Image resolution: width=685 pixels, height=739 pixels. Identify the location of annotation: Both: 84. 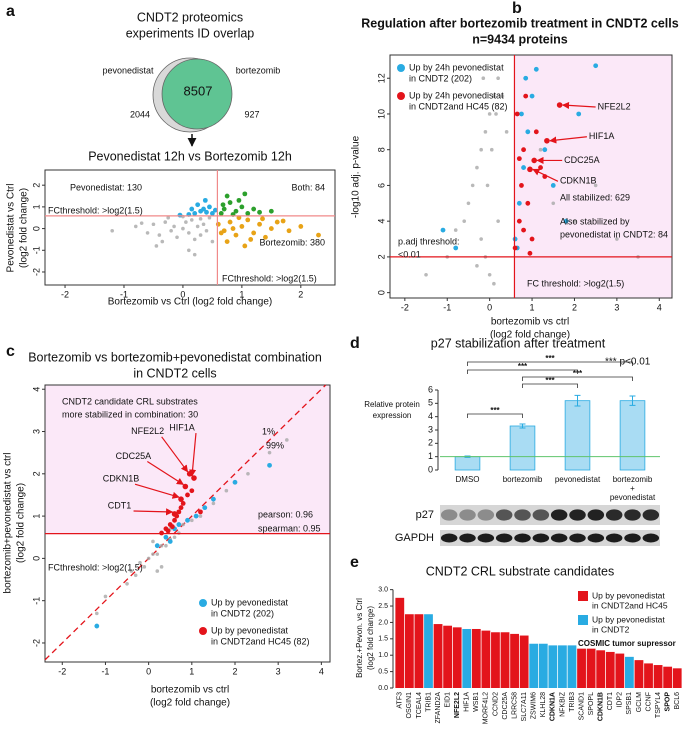
(308, 187).